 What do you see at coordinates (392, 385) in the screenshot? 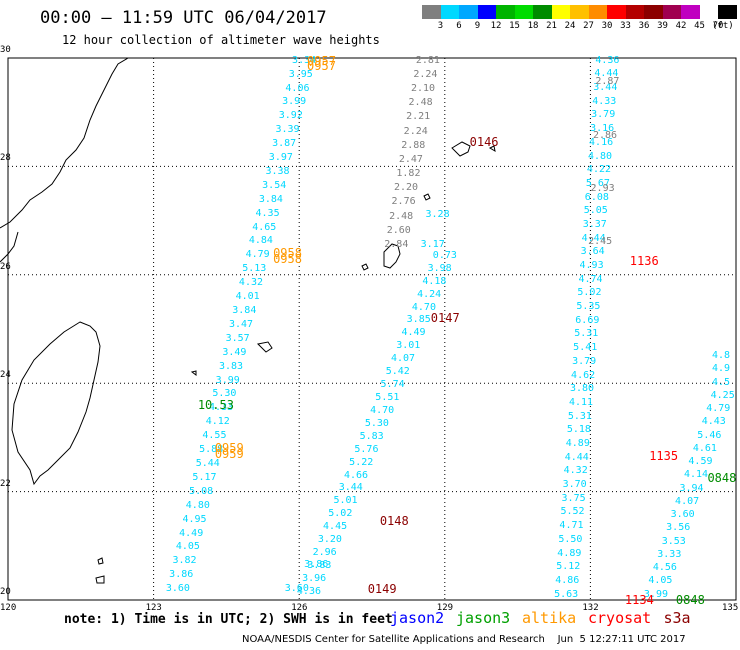
I see `wave-height-value: 5.74` at bounding box center [392, 385].